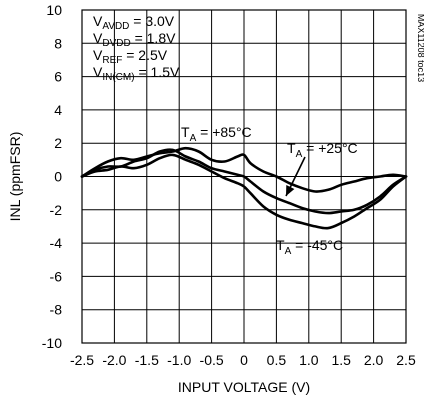 This screenshot has width=424, height=405. Describe the element at coordinates (374, 360) in the screenshot. I see `x-tick-label: 2.0` at that location.